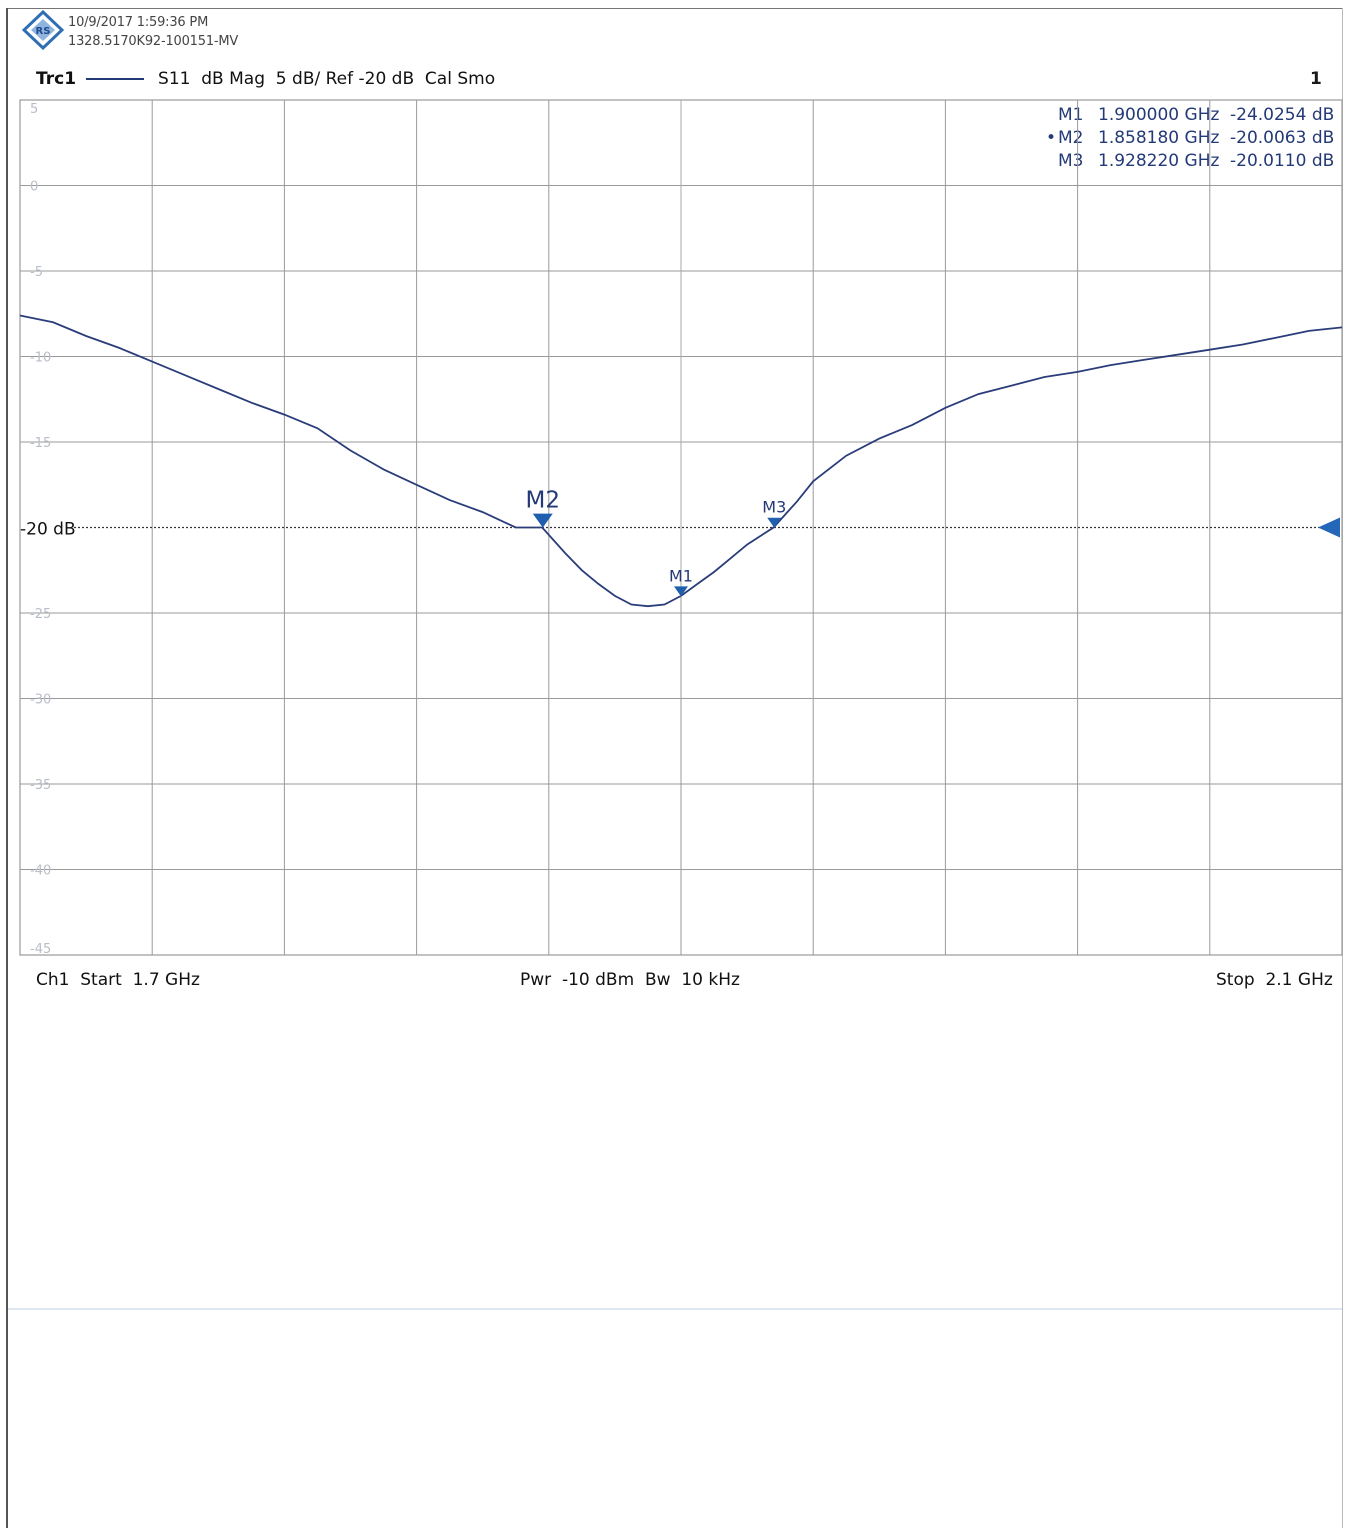 The width and height of the screenshot is (1346, 1532). Describe the element at coordinates (34, 109) in the screenshot. I see `y-tick-label: 5` at that location.